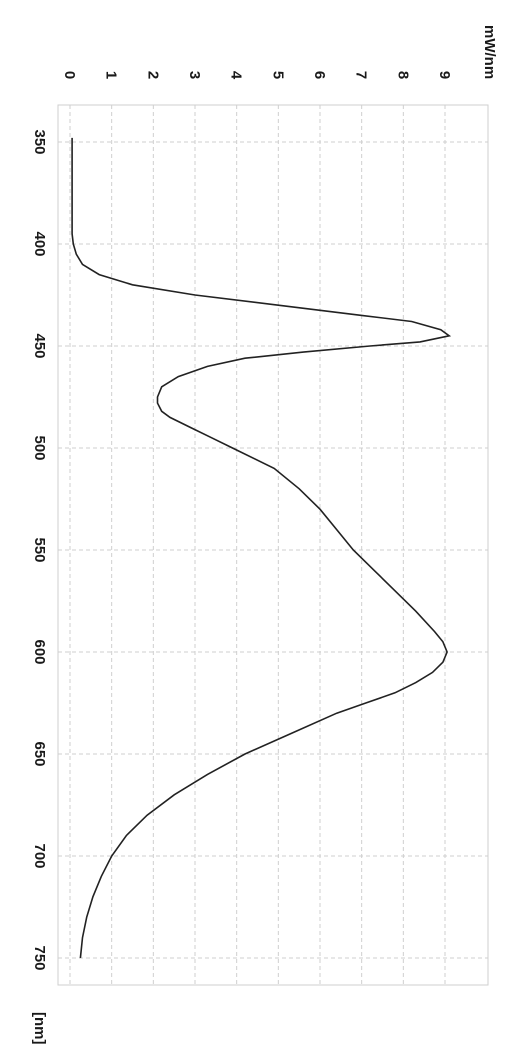 The height and width of the screenshot is (1057, 517). I want to click on y-tick-label: 3, so click(194, 75).